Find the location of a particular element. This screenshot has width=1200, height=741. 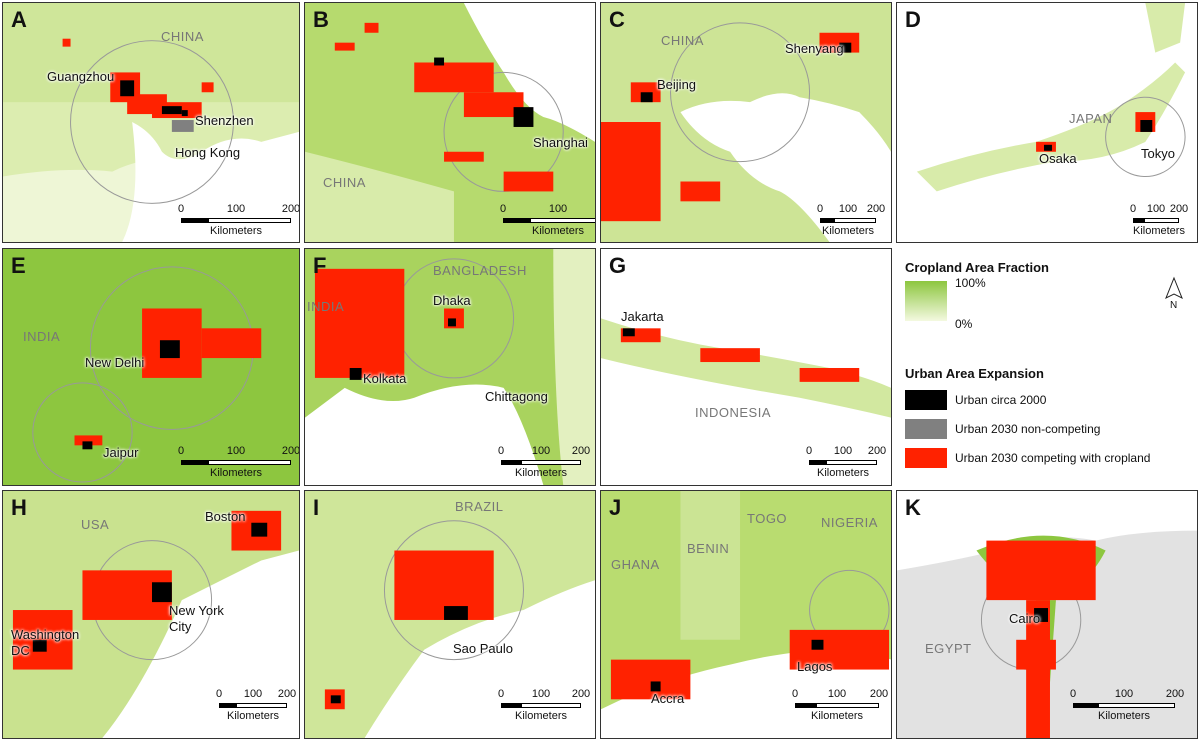

city-label: Kolkata is located at coordinates (385, 378).